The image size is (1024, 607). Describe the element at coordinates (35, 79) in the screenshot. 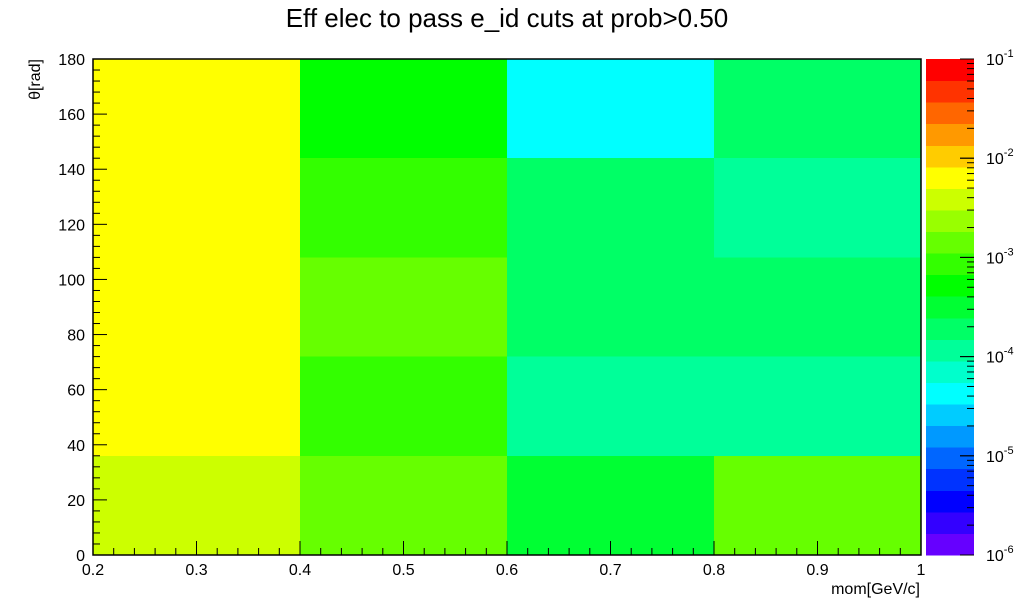

I see `y-axis-label: θ[rad]` at that location.